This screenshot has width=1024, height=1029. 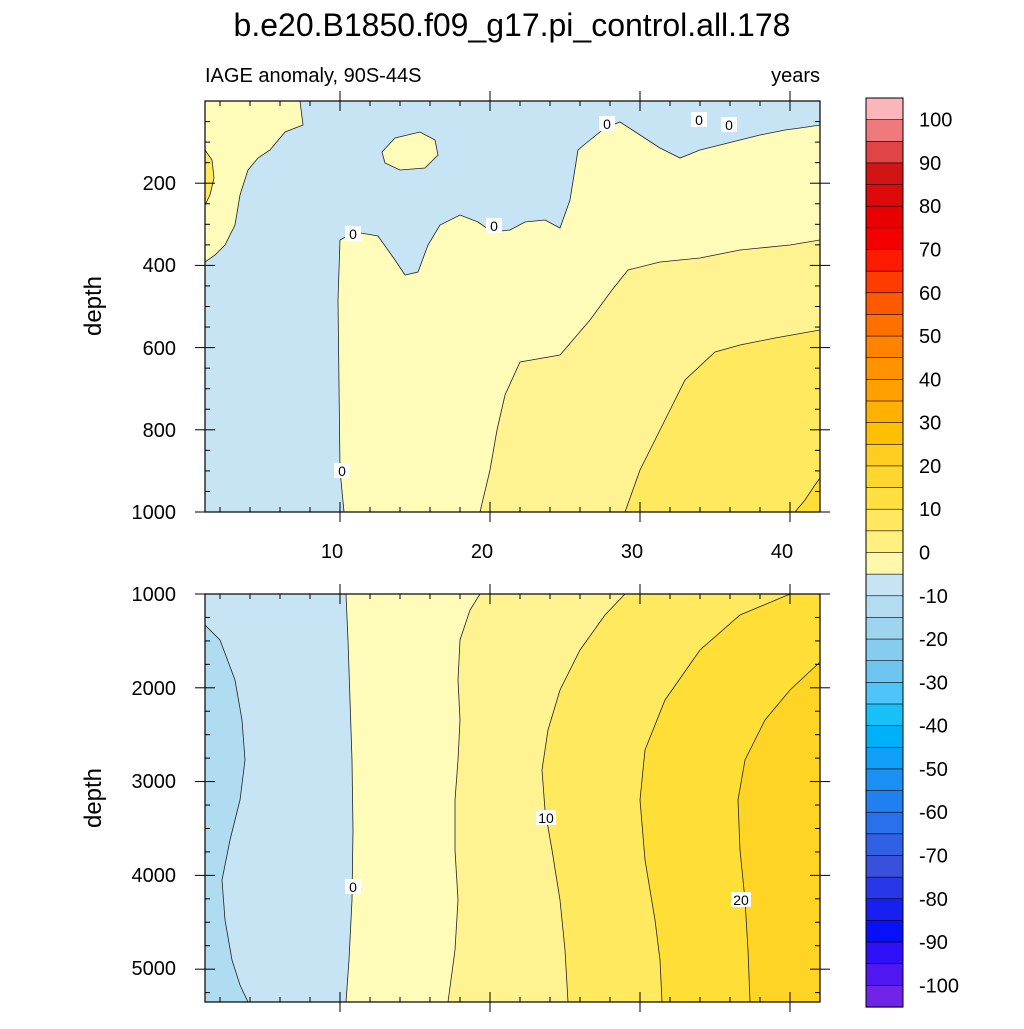 I want to click on x-tick-label: 40, so click(x=782, y=552).